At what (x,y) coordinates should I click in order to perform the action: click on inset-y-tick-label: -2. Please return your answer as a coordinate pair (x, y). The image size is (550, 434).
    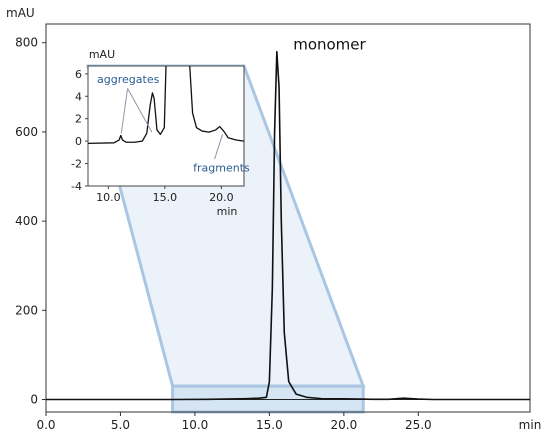
    Looking at the image, I should click on (76, 164).